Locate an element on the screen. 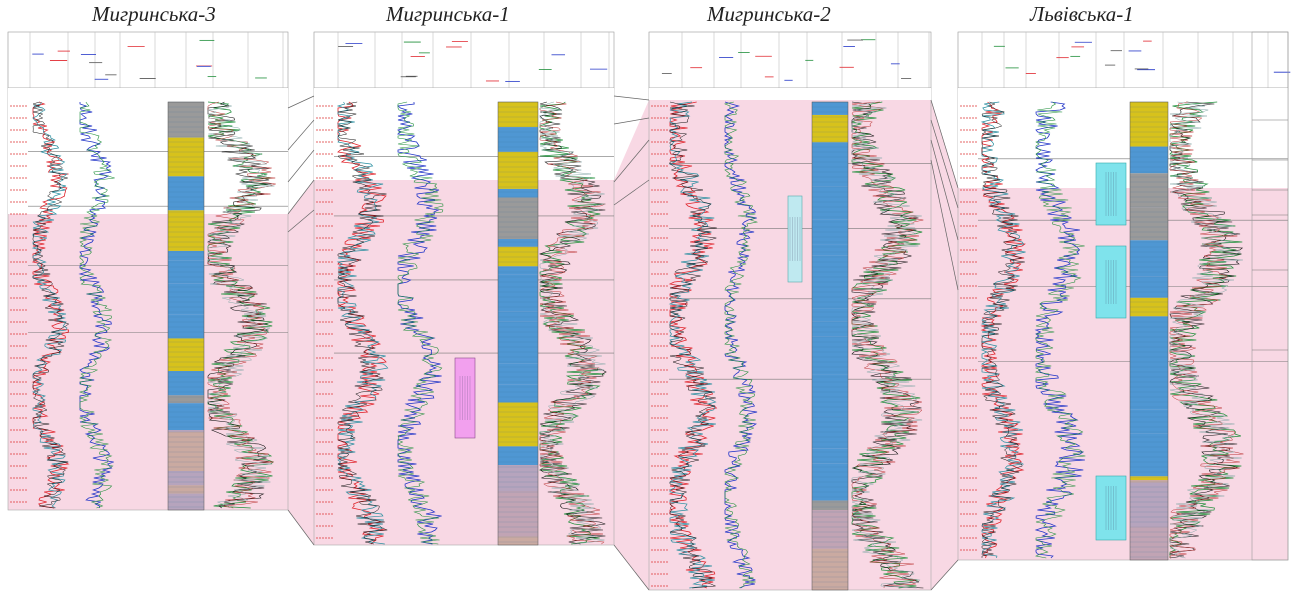 The height and width of the screenshot is (596, 1292). log-header-m3 is located at coordinates (148, 60).